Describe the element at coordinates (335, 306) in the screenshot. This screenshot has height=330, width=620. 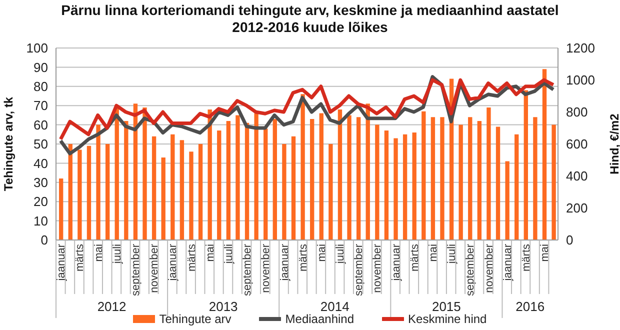
I see `text: 2014` at that location.